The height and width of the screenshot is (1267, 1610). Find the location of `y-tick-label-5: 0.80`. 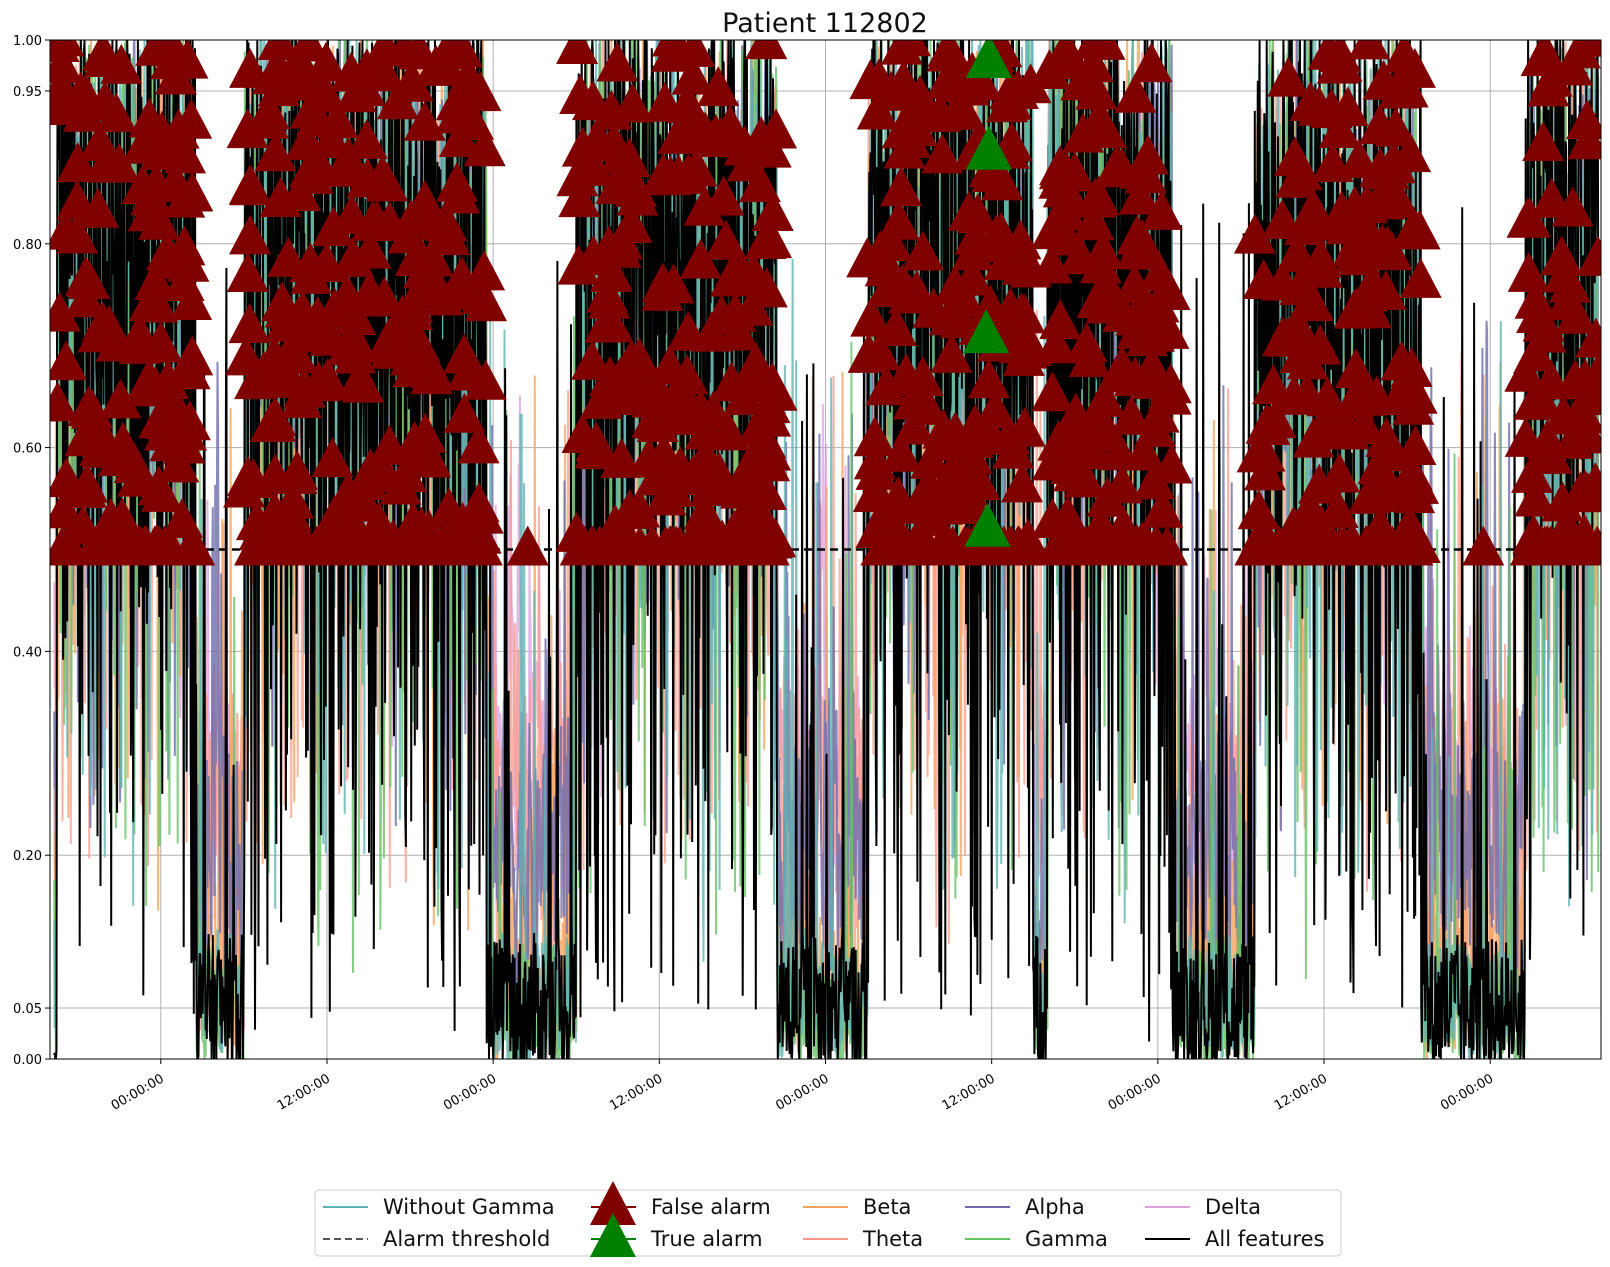

y-tick-label-5: 0.80 is located at coordinates (27, 245).